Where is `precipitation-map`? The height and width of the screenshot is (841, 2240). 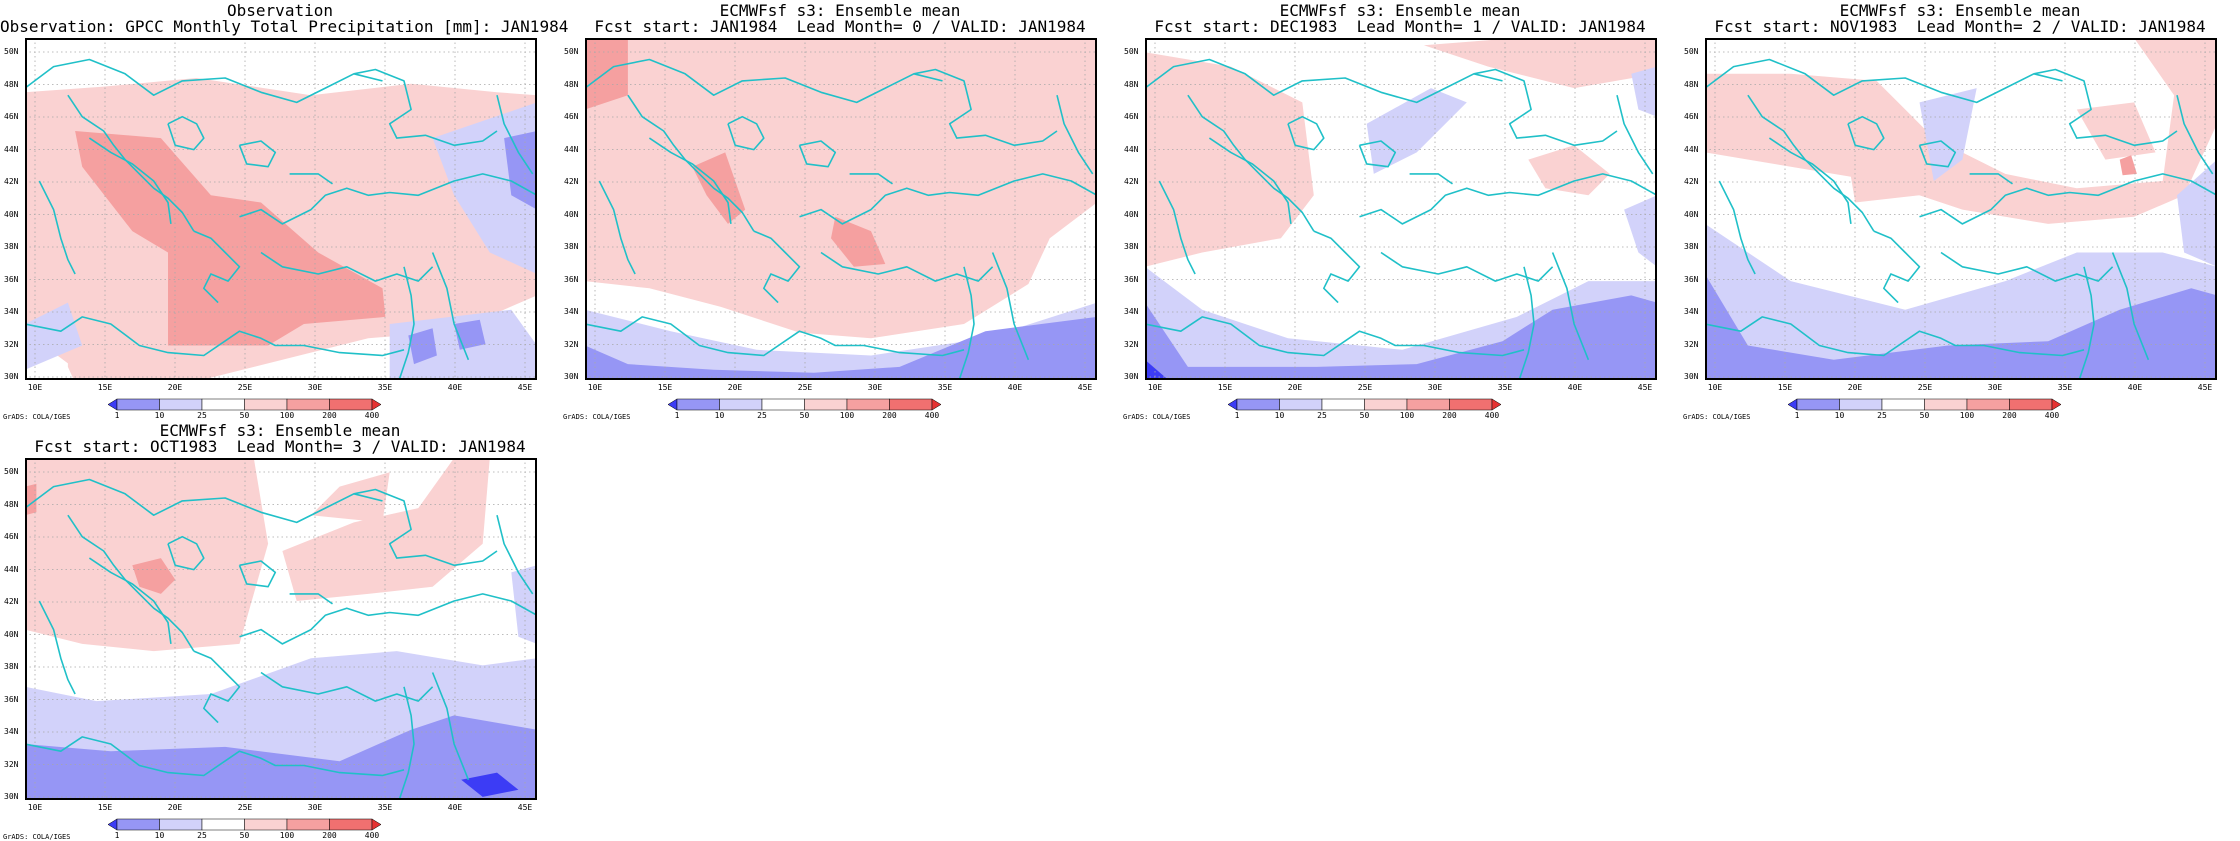 precipitation-map is located at coordinates (281, 629).